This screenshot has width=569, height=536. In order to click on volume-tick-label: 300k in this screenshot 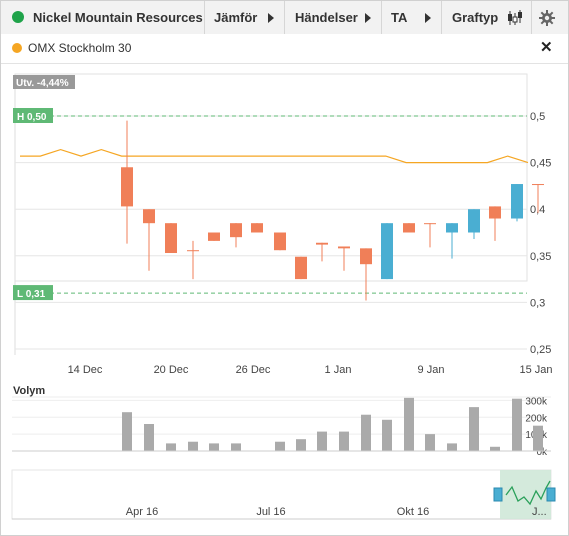, I will do `click(536, 401)`.